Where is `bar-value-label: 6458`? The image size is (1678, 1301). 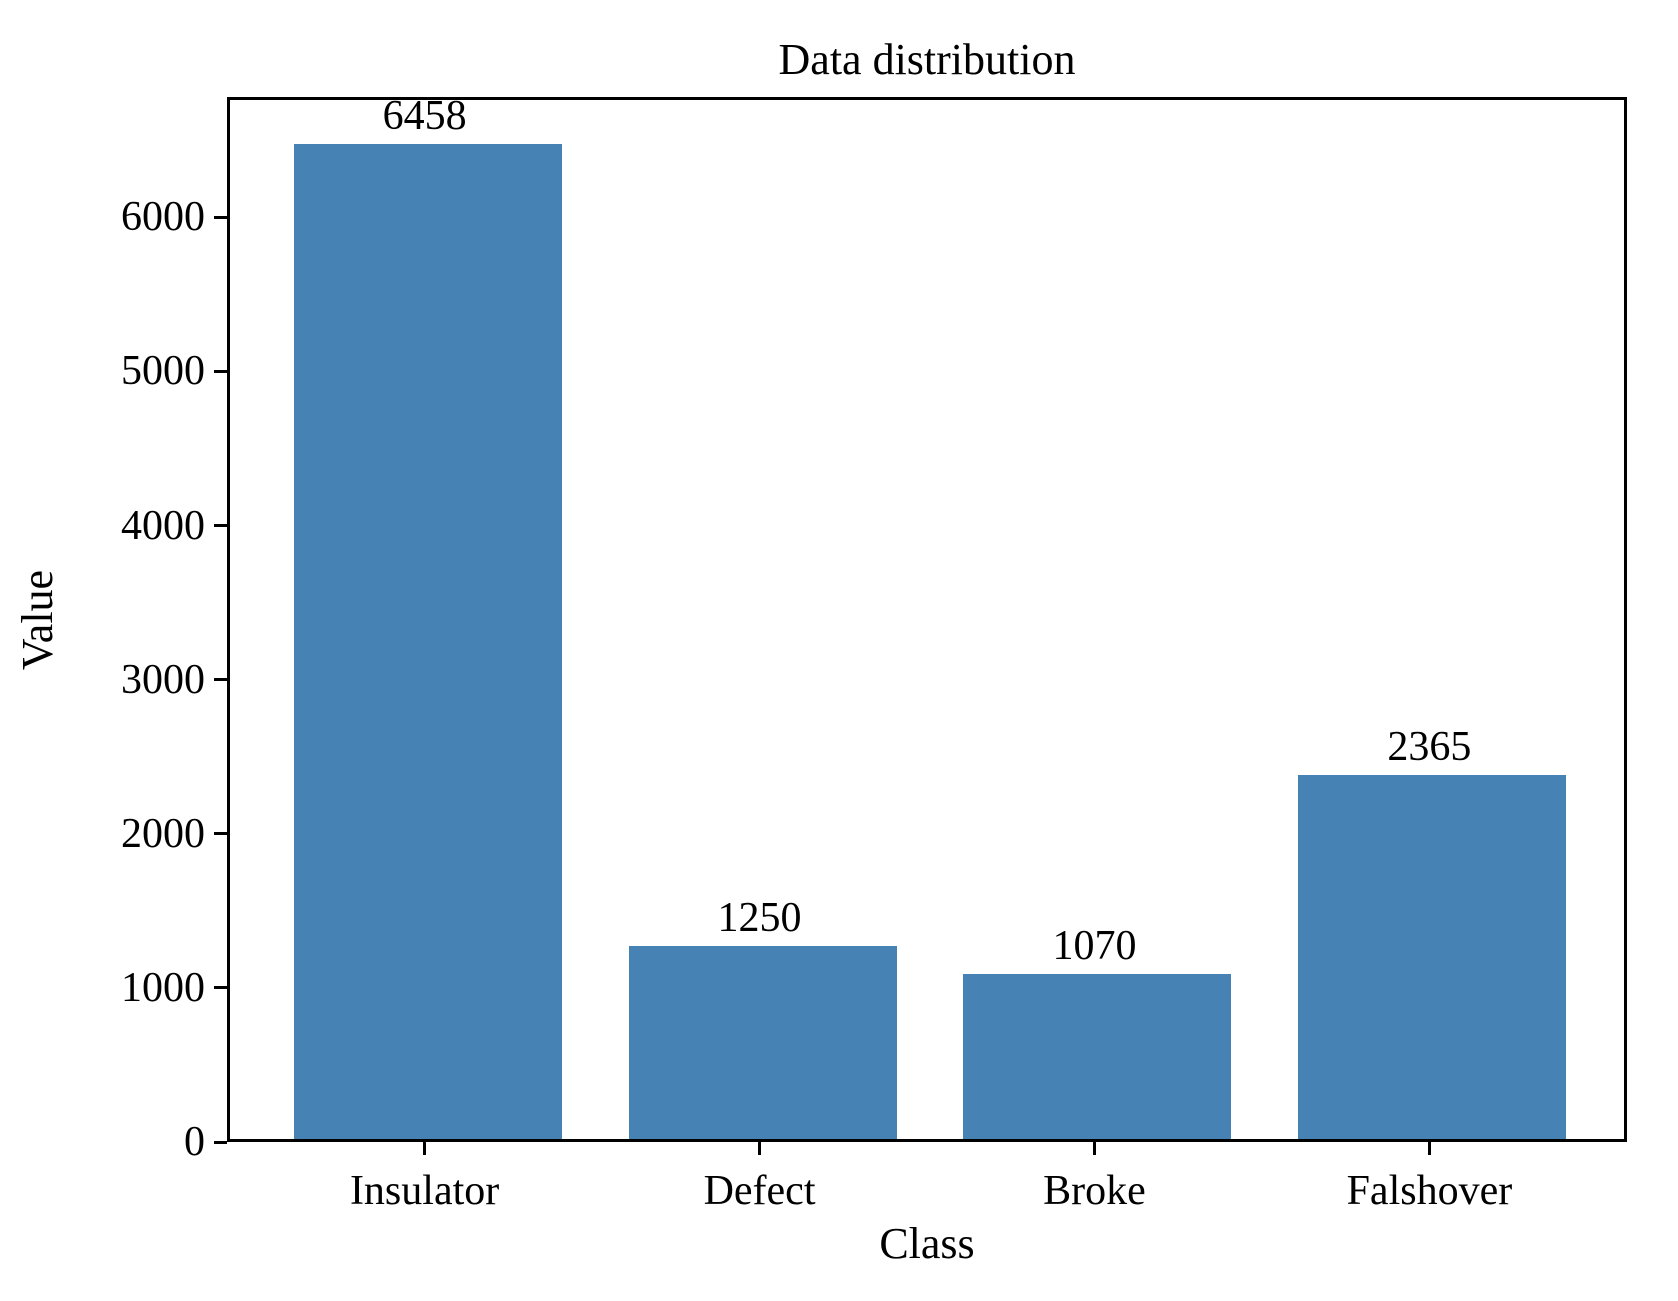
bar-value-label: 6458 is located at coordinates (424, 115).